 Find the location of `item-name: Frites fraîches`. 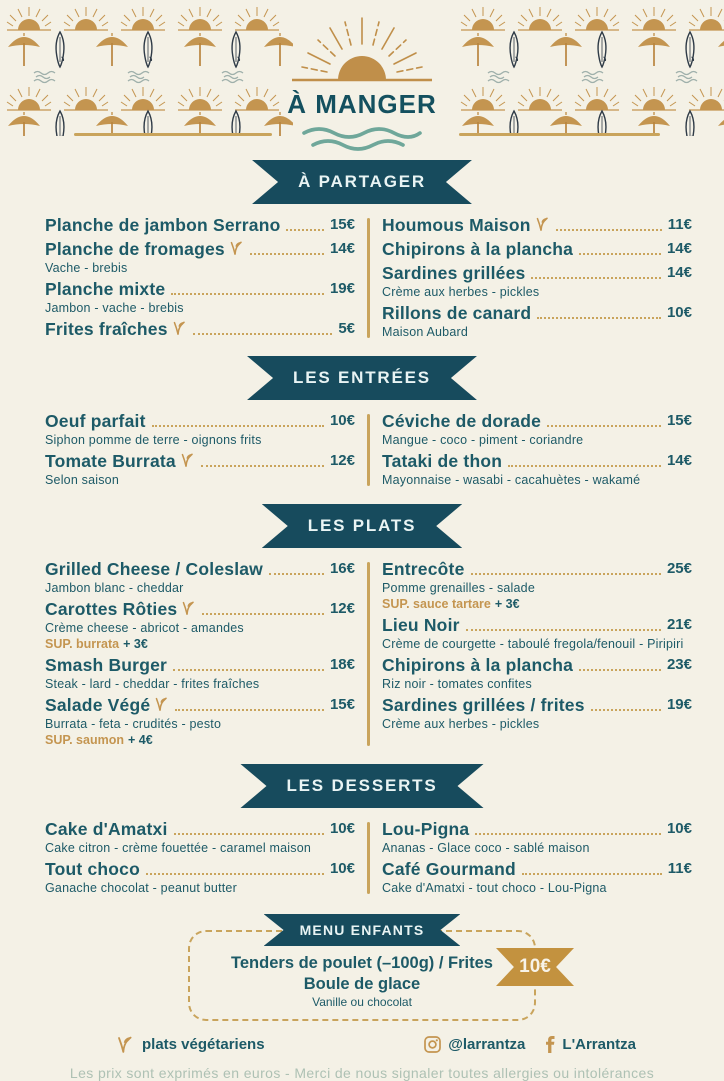

item-name: Frites fraîches is located at coordinates (106, 329).